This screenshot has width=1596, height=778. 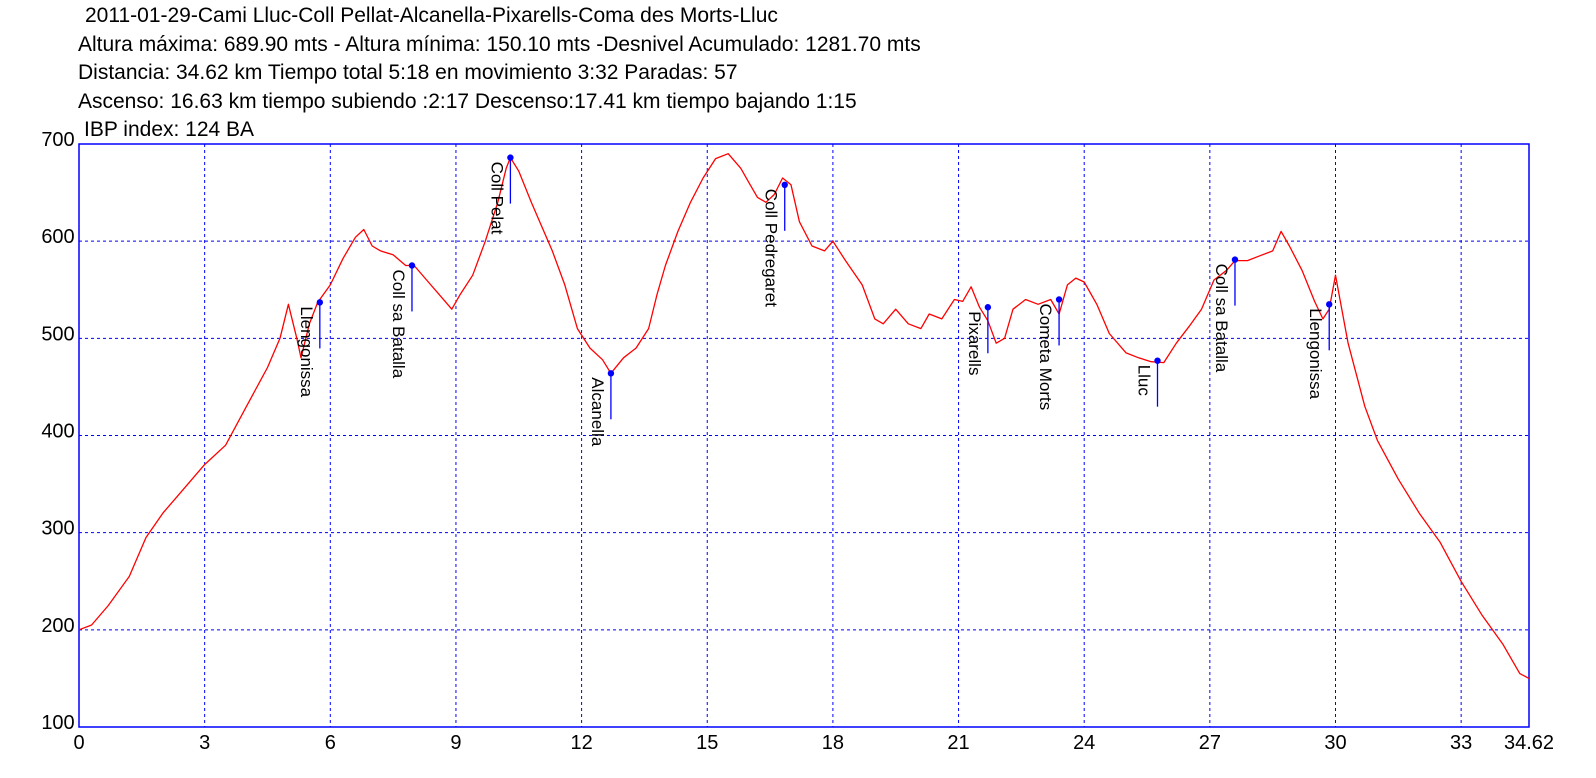 I want to click on waypoint-label: Coll Pelat, so click(x=496, y=198).